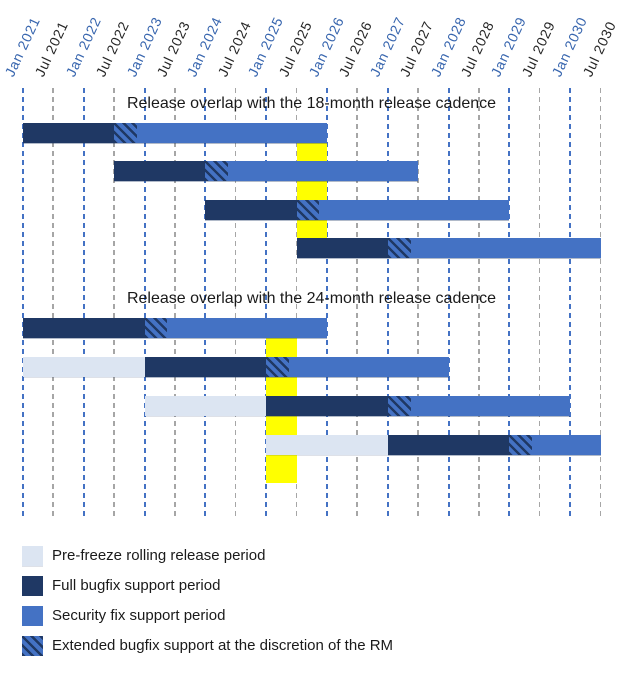  What do you see at coordinates (418, 302) in the screenshot?
I see `gridline-jul-2027` at bounding box center [418, 302].